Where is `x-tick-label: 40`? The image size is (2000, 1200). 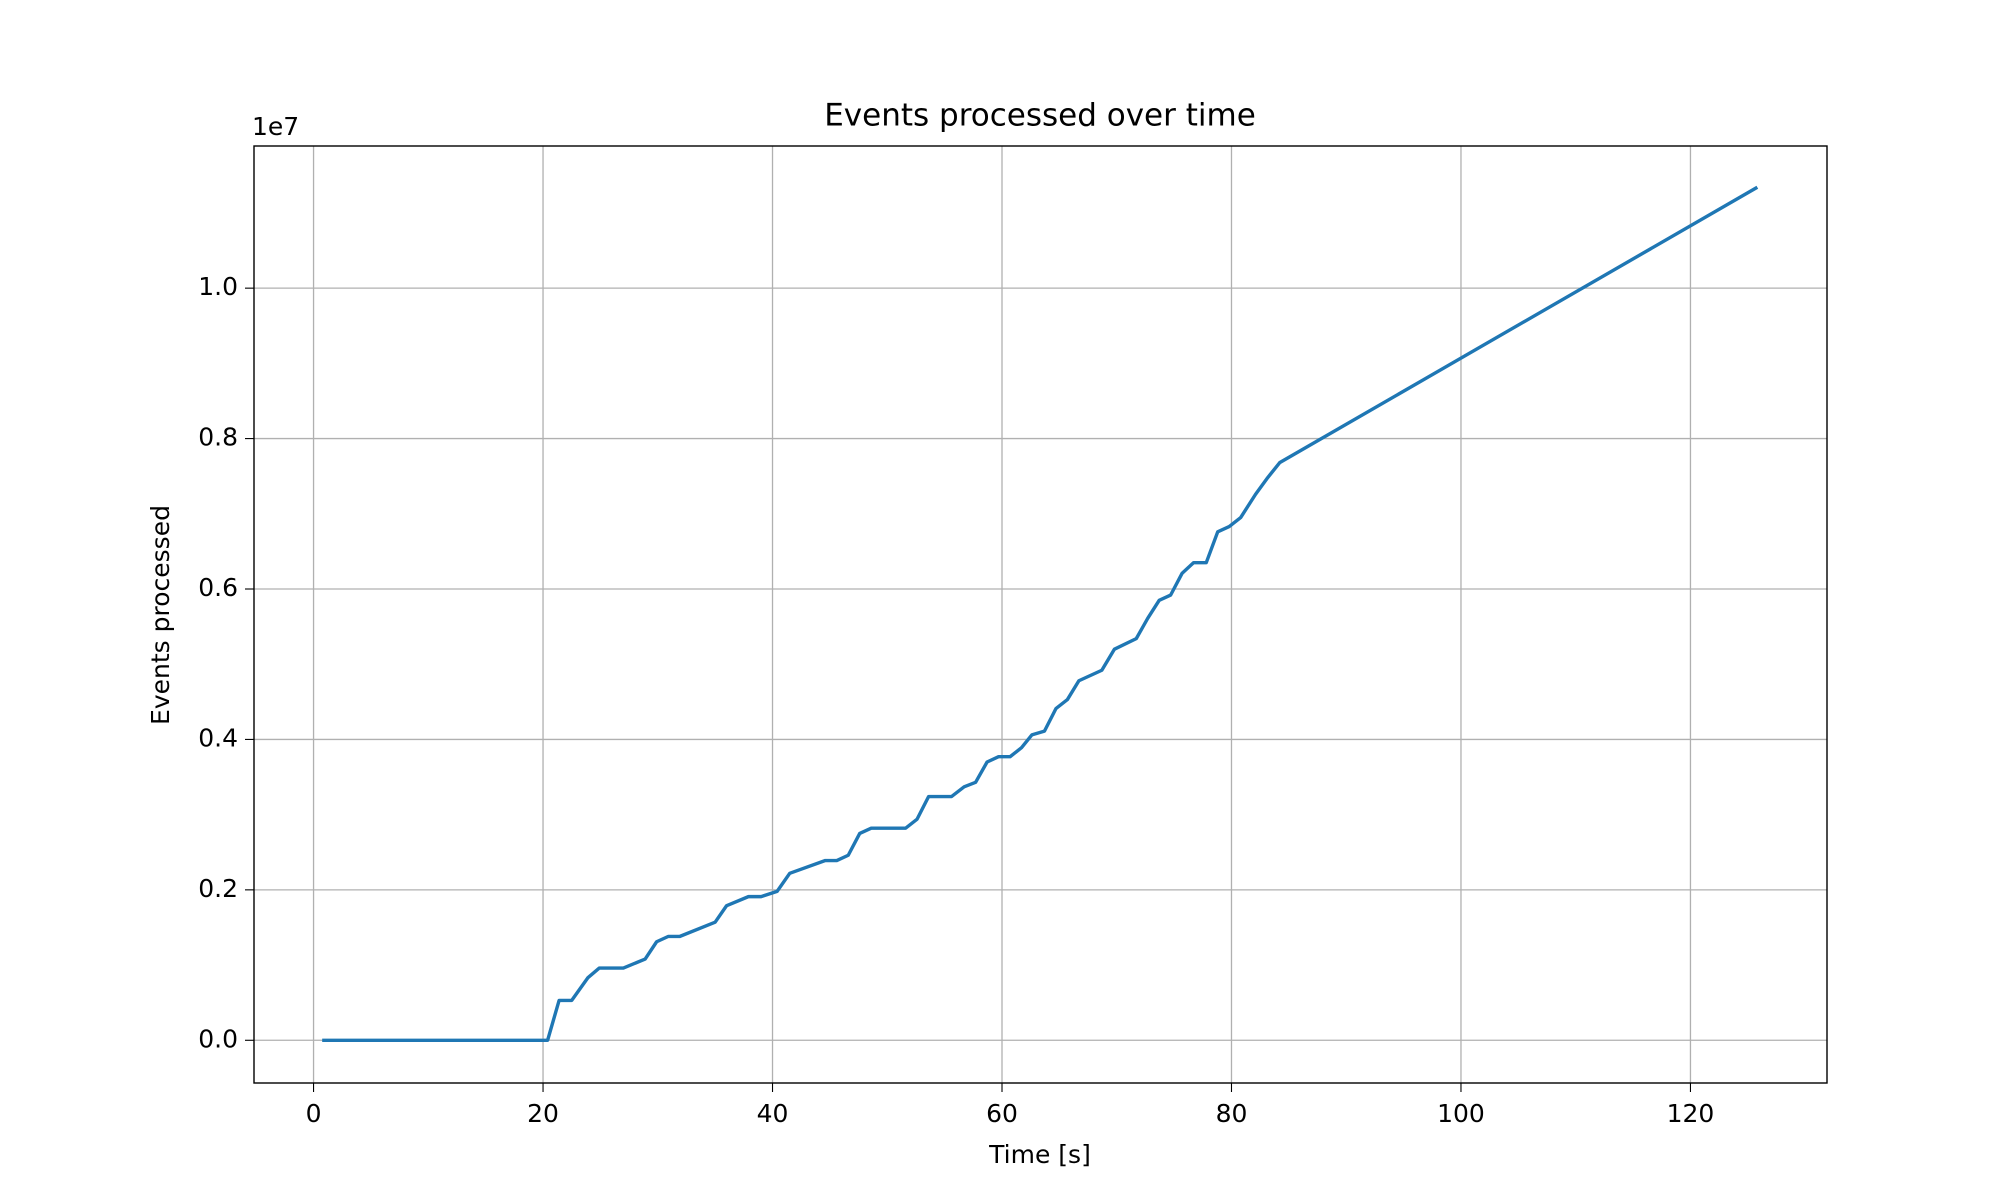
x-tick-label: 40 is located at coordinates (773, 1113).